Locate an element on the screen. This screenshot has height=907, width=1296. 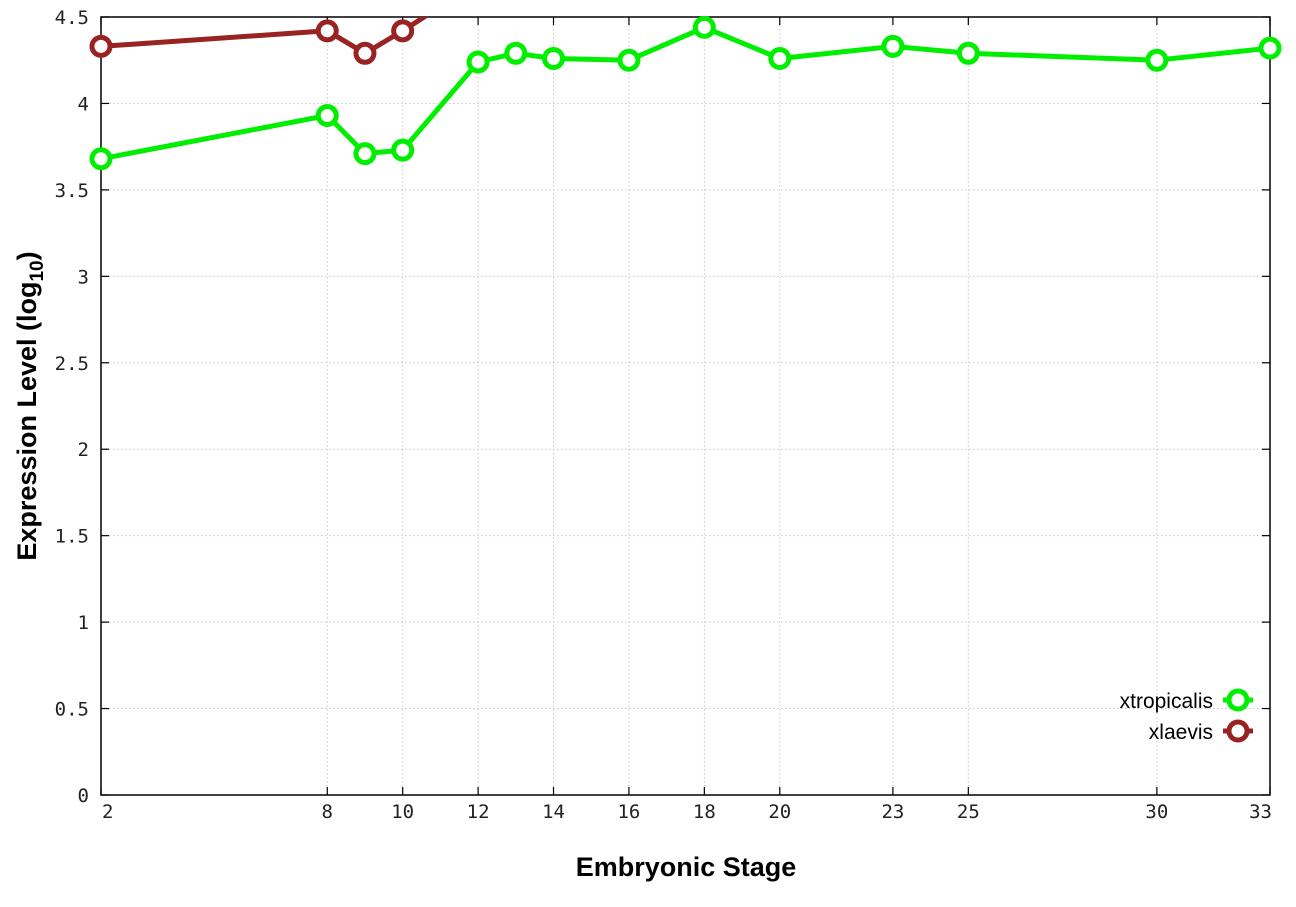
x-axis-title: Embryonic Stage is located at coordinates (686, 867).